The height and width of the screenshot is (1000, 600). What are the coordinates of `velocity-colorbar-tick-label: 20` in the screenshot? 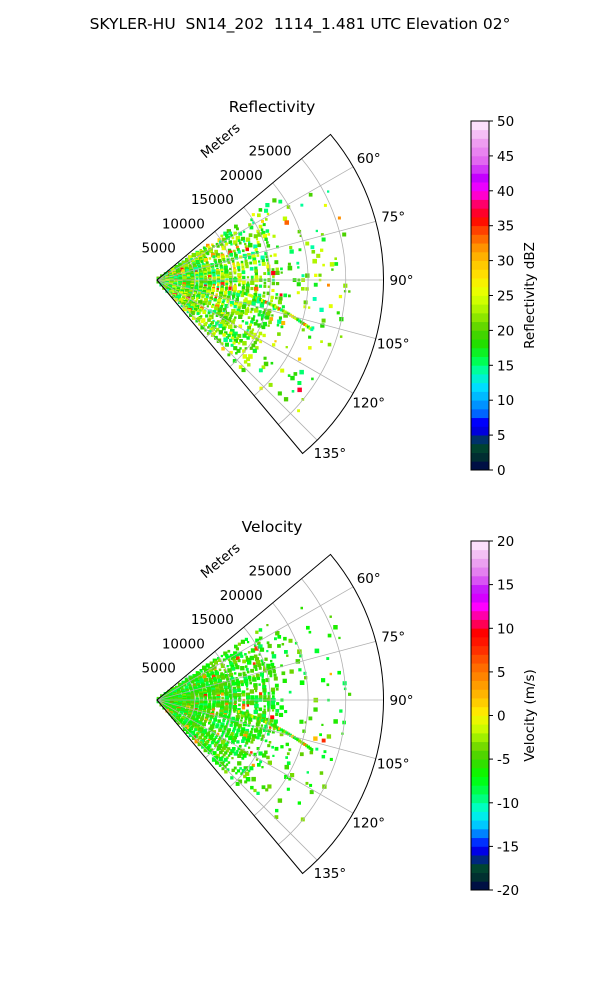 It's located at (505, 542).